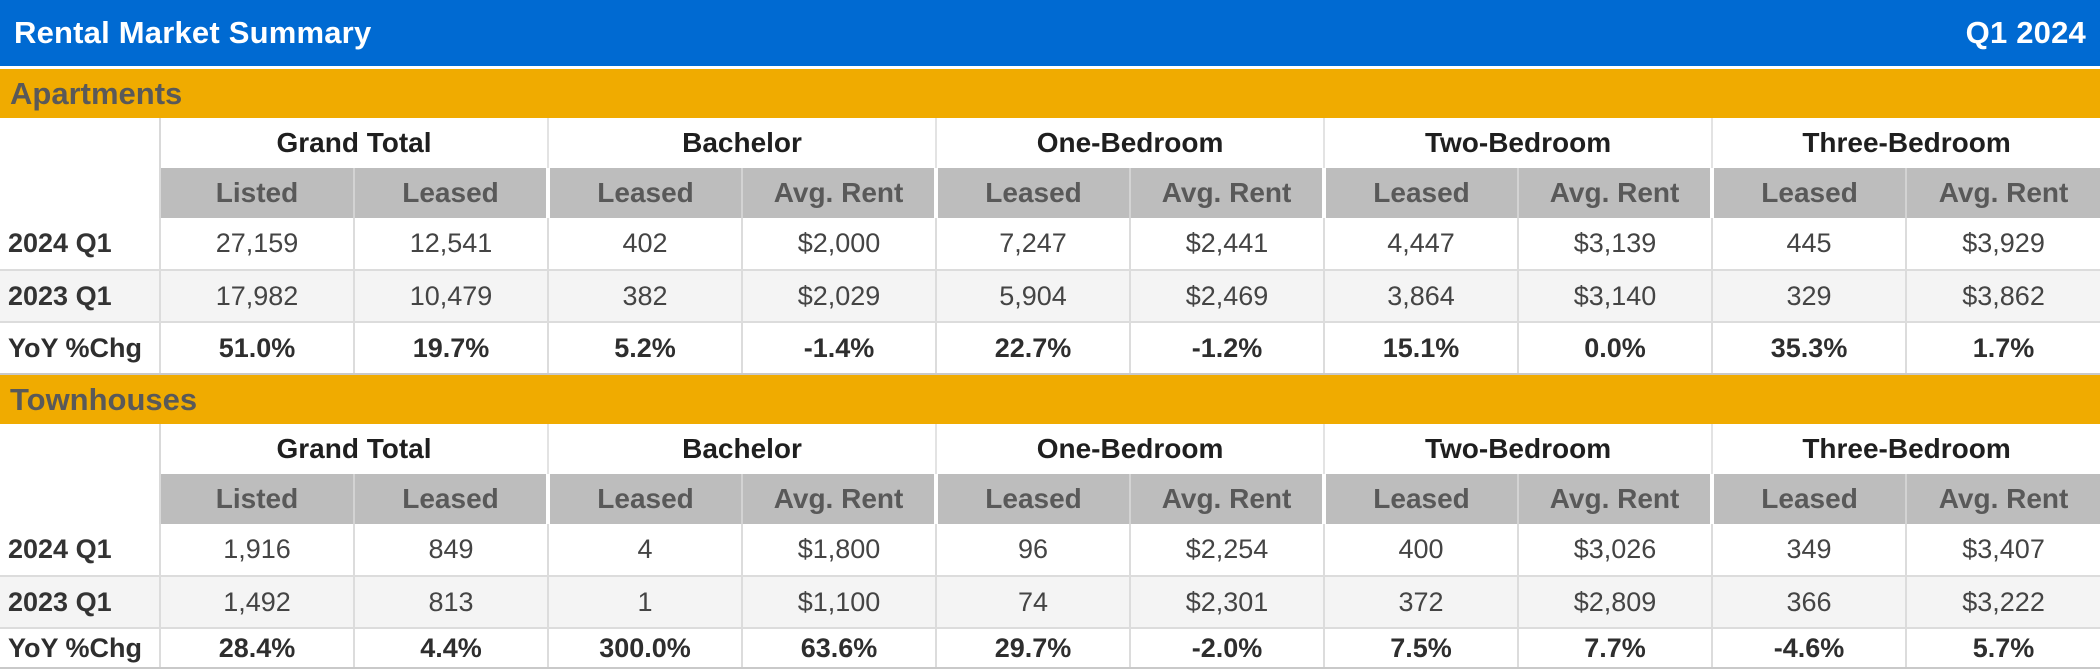  Describe the element at coordinates (1130, 449) in the screenshot. I see `group-header-one-bedroom: One-Bedroom` at that location.